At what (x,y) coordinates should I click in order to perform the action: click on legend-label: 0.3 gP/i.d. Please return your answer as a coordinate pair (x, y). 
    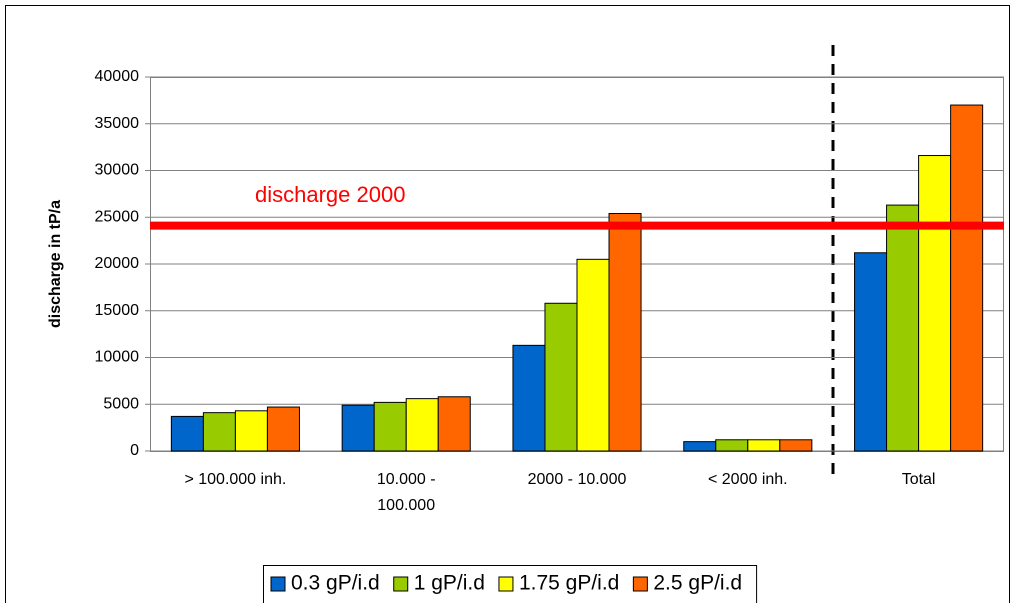
    Looking at the image, I should click on (335, 583).